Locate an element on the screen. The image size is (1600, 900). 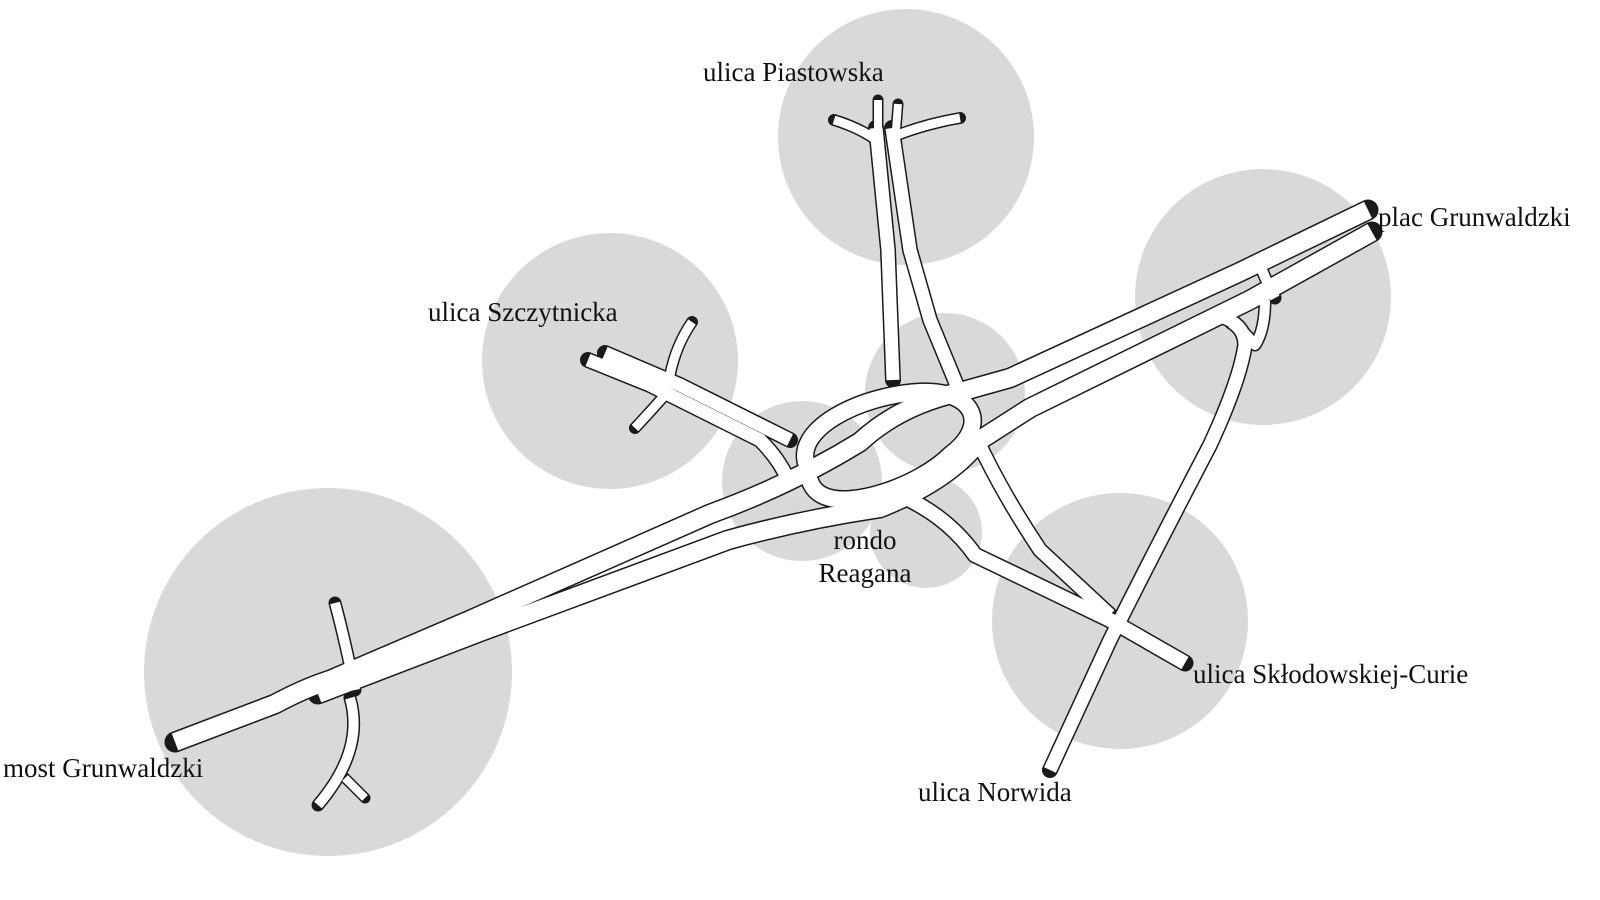
road-east-loop is located at coordinates (1244, 324).